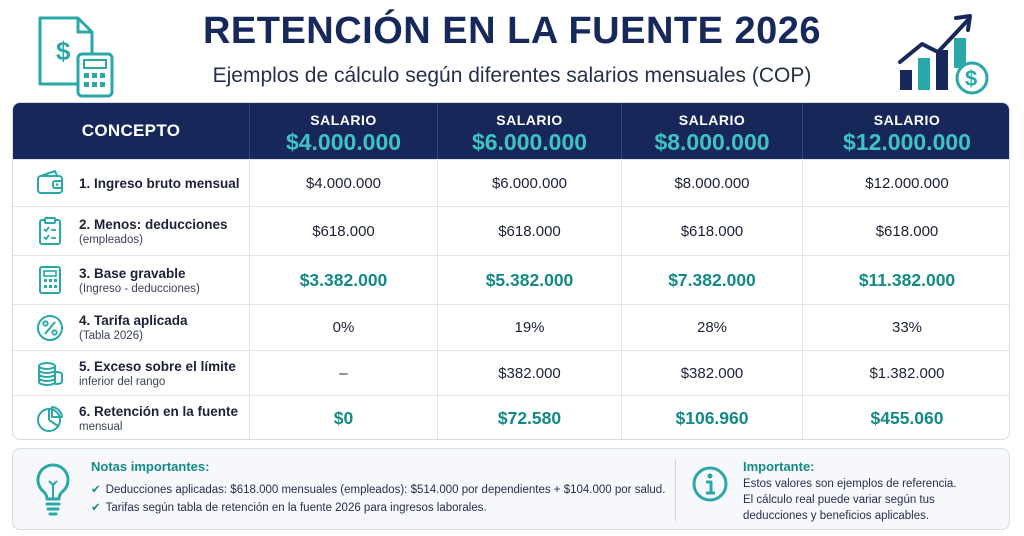 The width and height of the screenshot is (1024, 536). I want to click on pie-chart-icon, so click(50, 419).